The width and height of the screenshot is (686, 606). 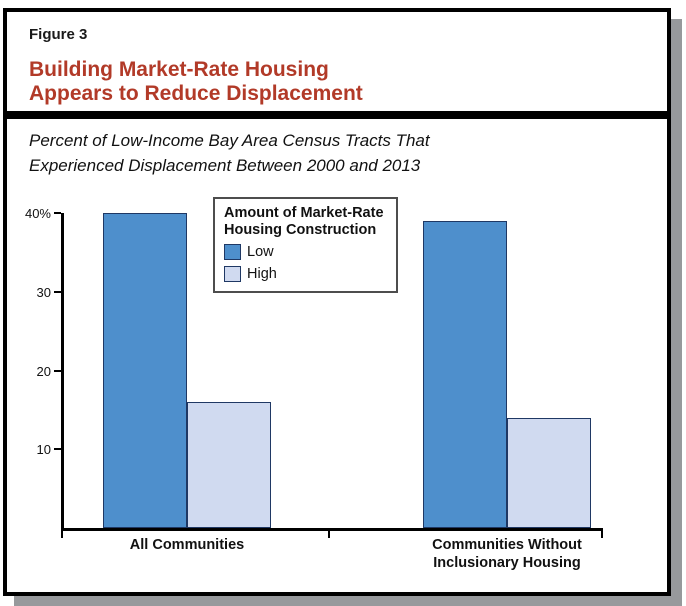 I want to click on legend-label-high: High, so click(x=262, y=274).